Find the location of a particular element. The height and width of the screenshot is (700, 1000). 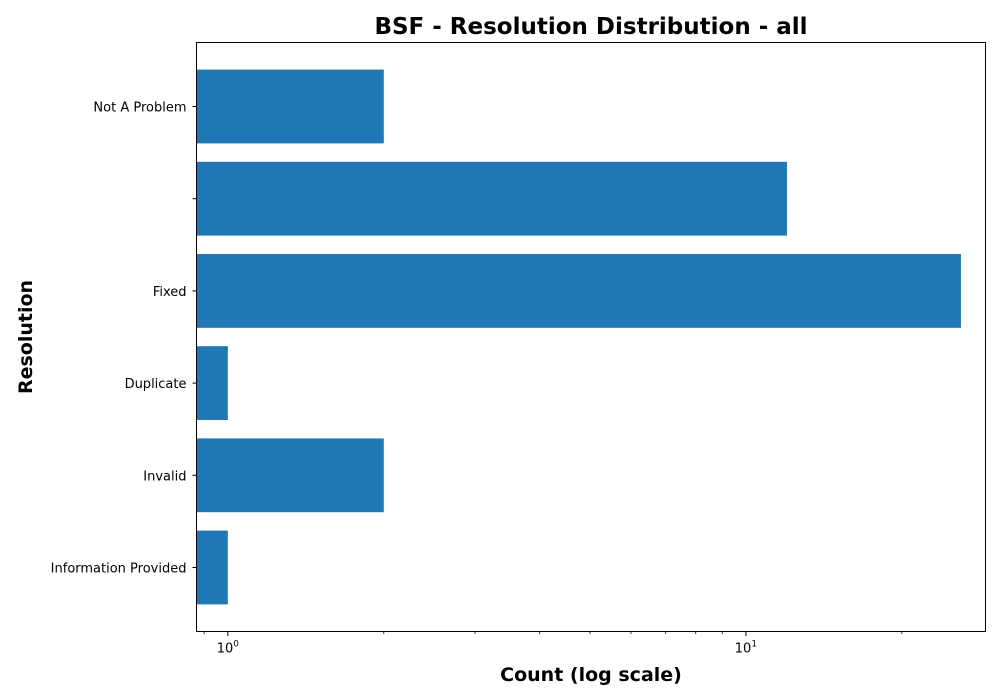

y-axis-label: Resolution is located at coordinates (26, 337).